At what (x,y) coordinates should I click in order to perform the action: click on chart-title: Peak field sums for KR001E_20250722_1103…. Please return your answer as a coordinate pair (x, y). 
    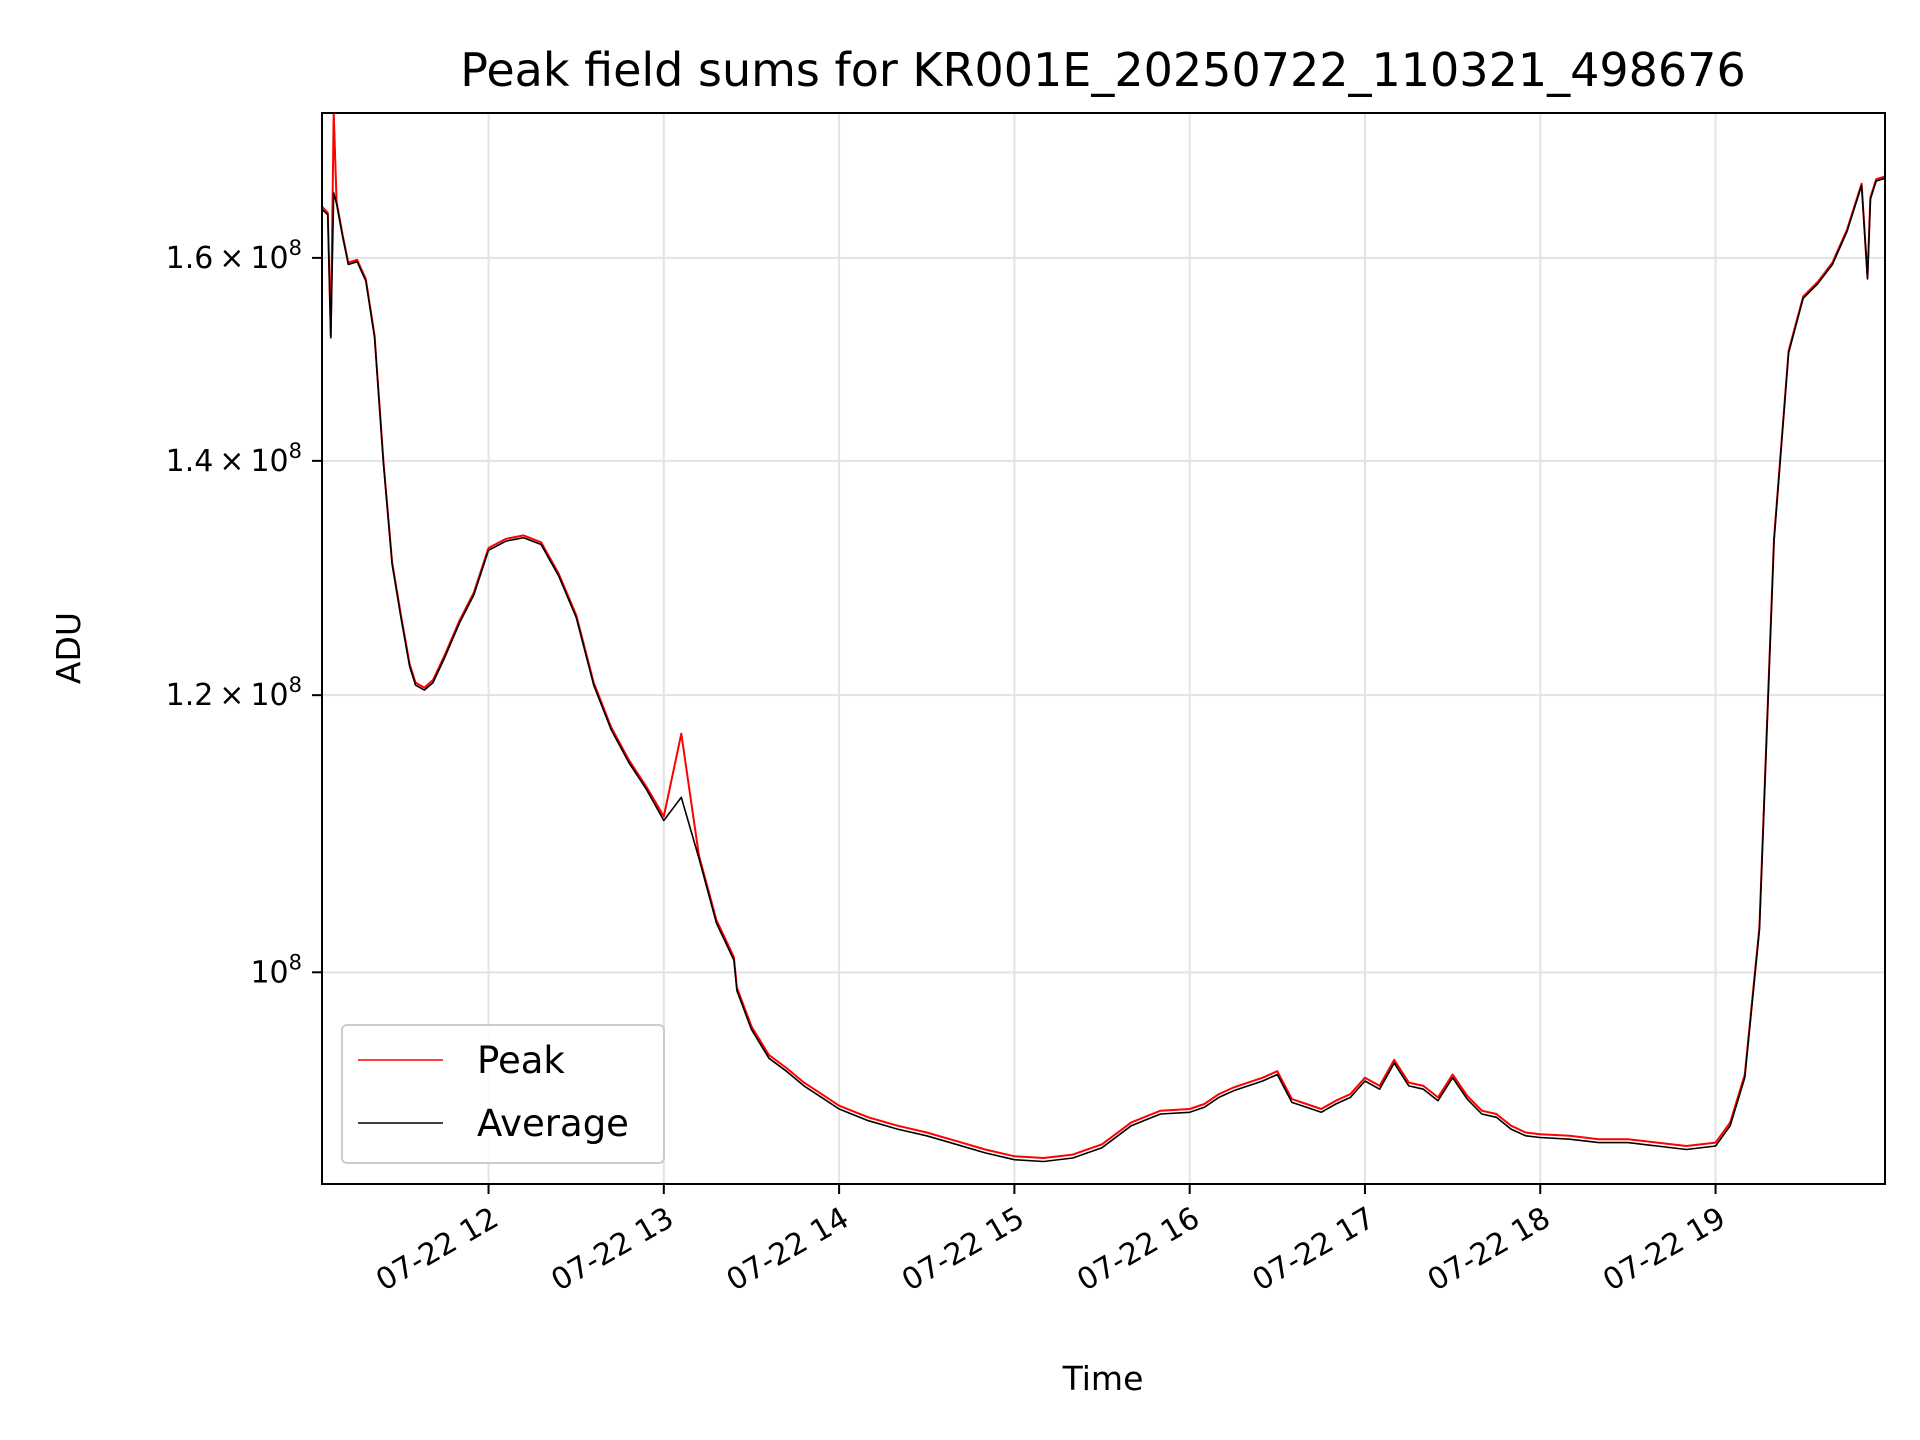
    Looking at the image, I should click on (1102, 70).